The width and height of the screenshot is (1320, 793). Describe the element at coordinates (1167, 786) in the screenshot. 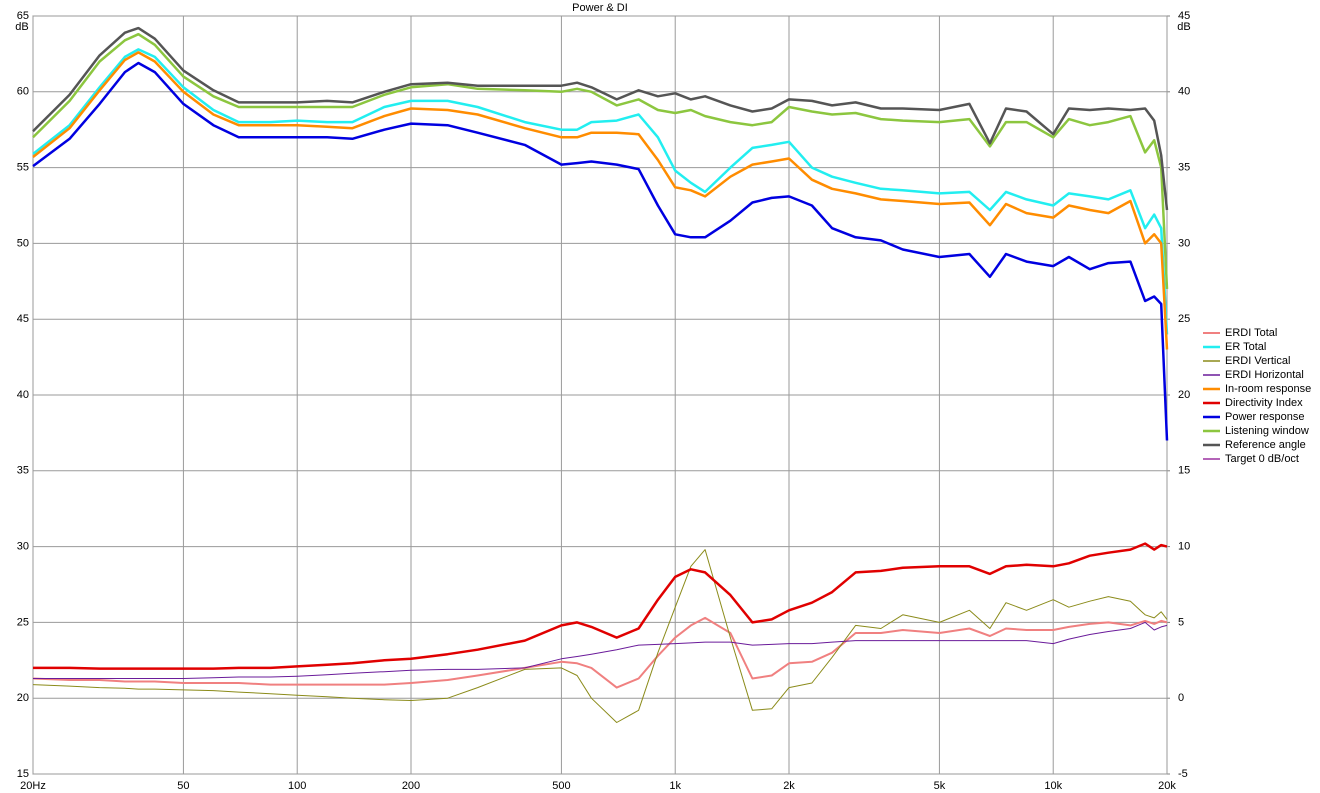

I see `x-tick-label: 20k` at that location.